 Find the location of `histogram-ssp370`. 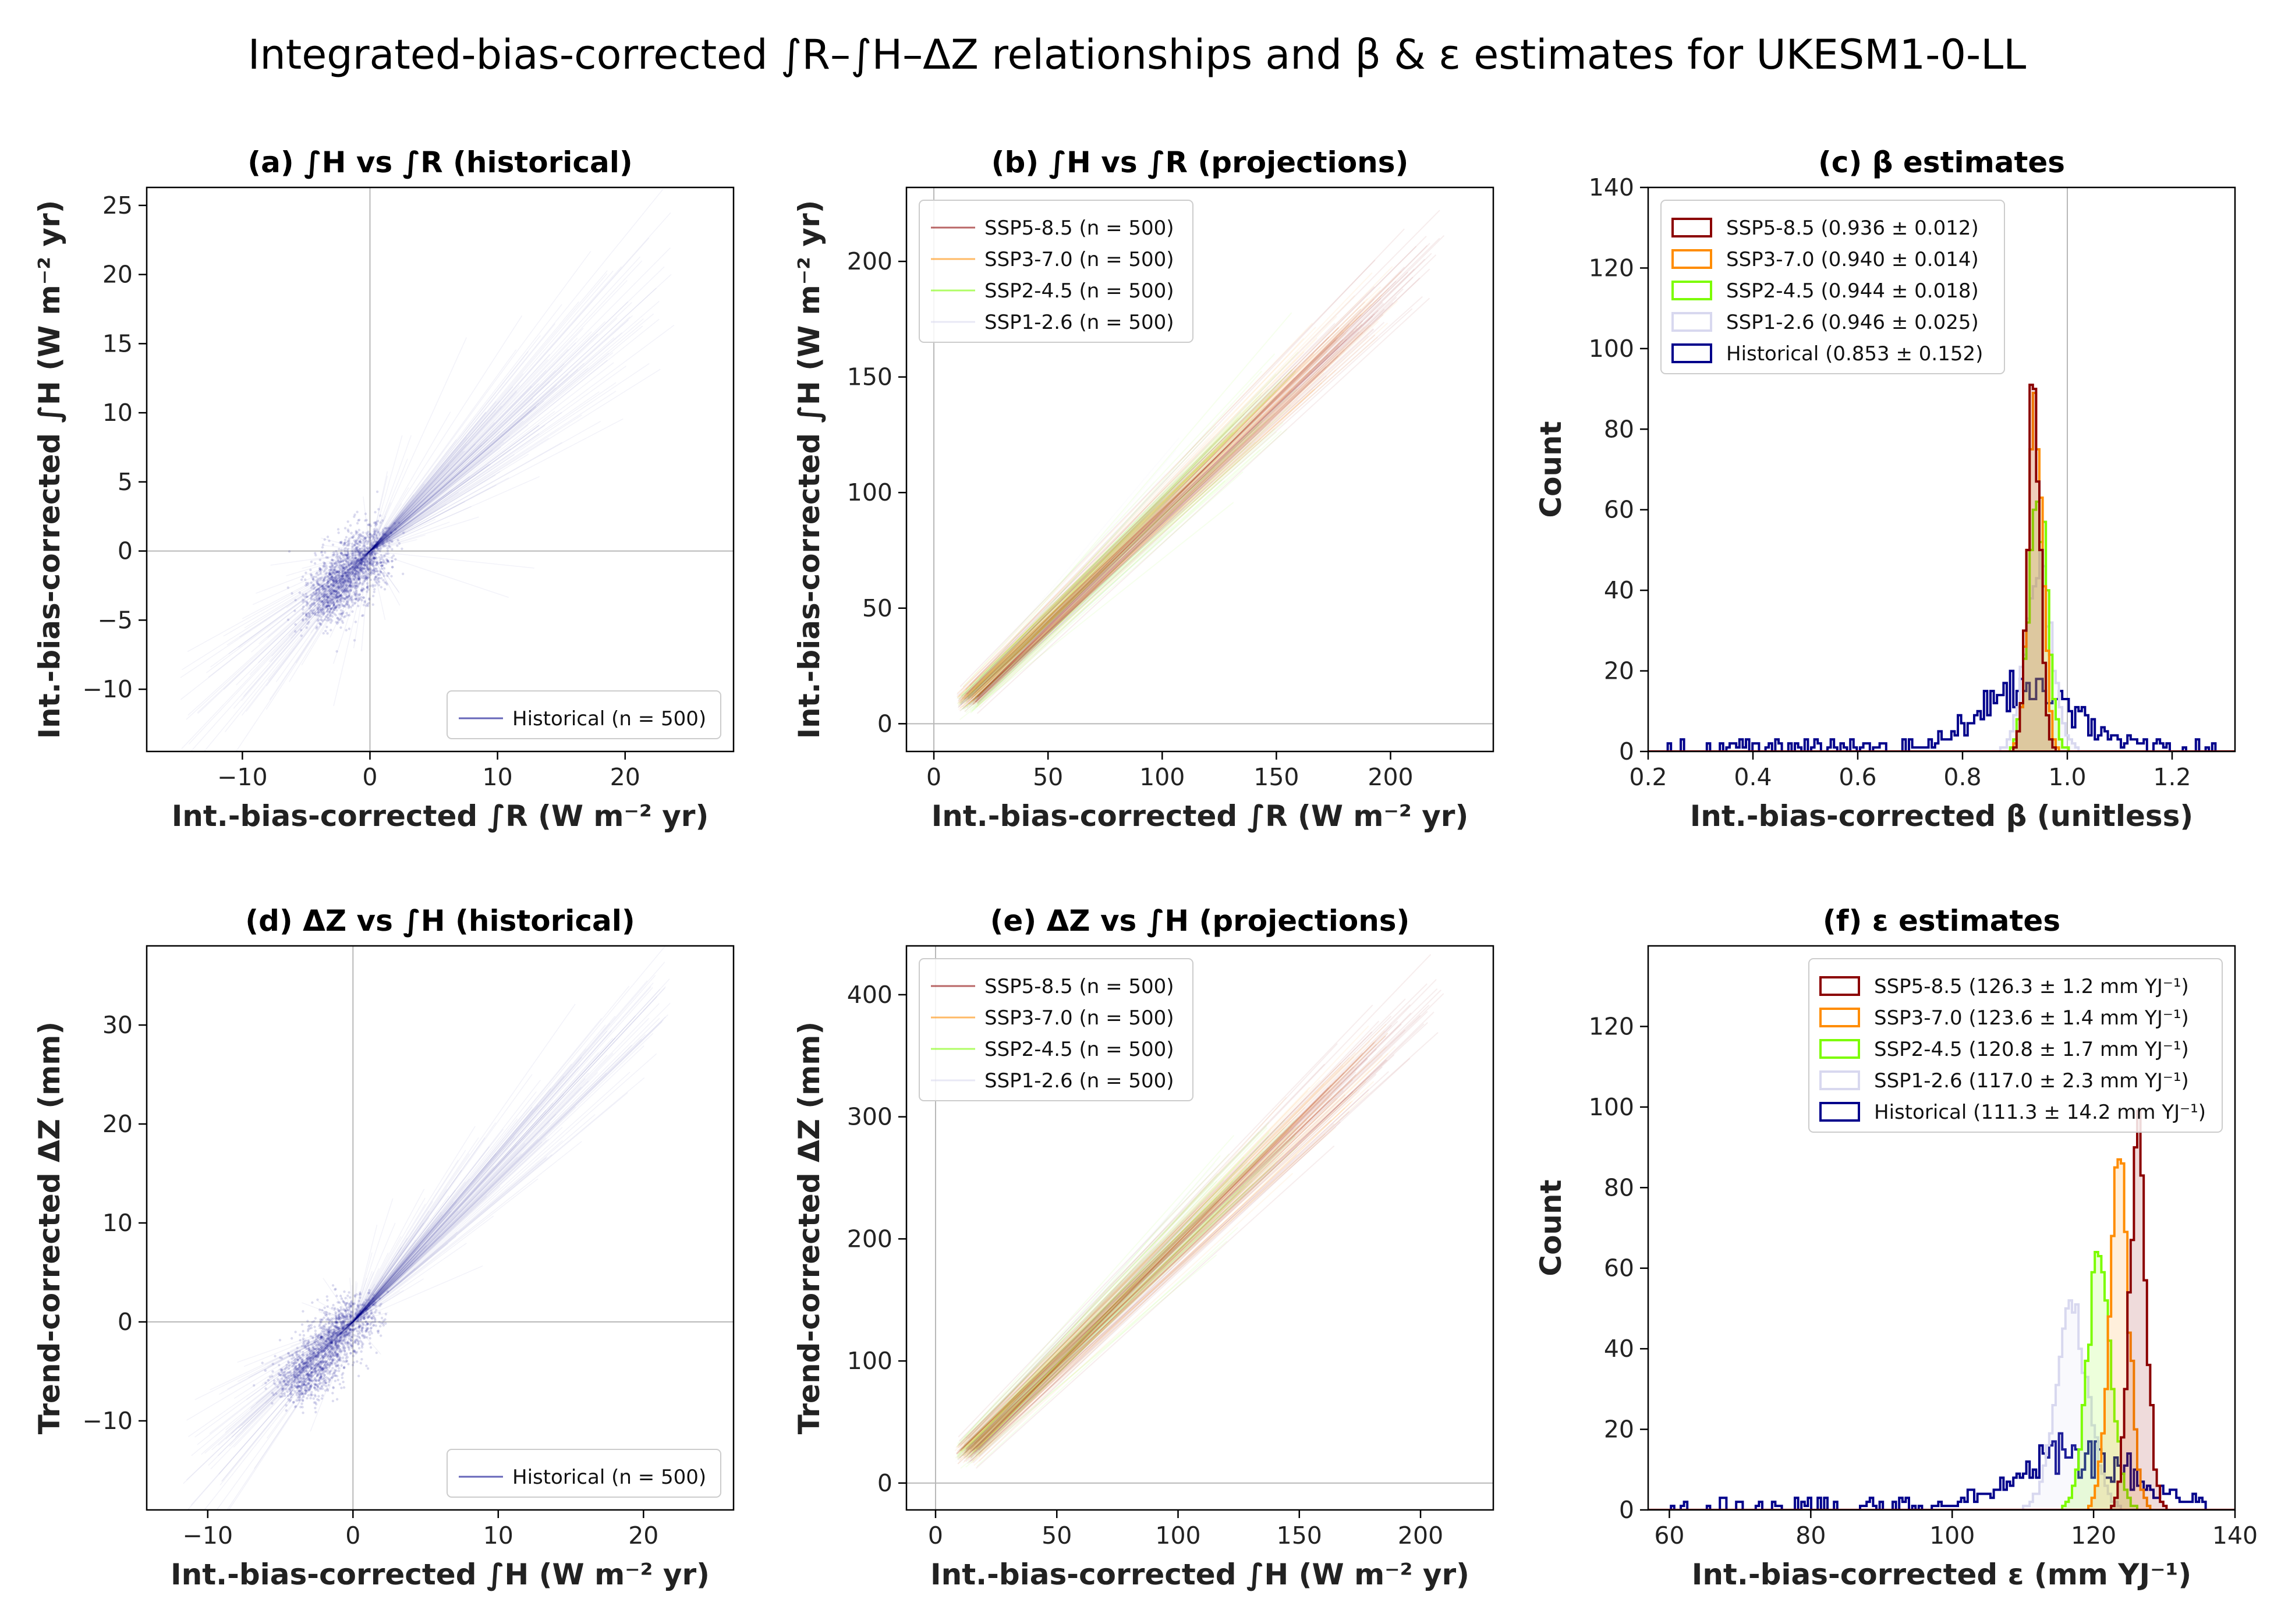

histogram-ssp370 is located at coordinates (1941, 571).